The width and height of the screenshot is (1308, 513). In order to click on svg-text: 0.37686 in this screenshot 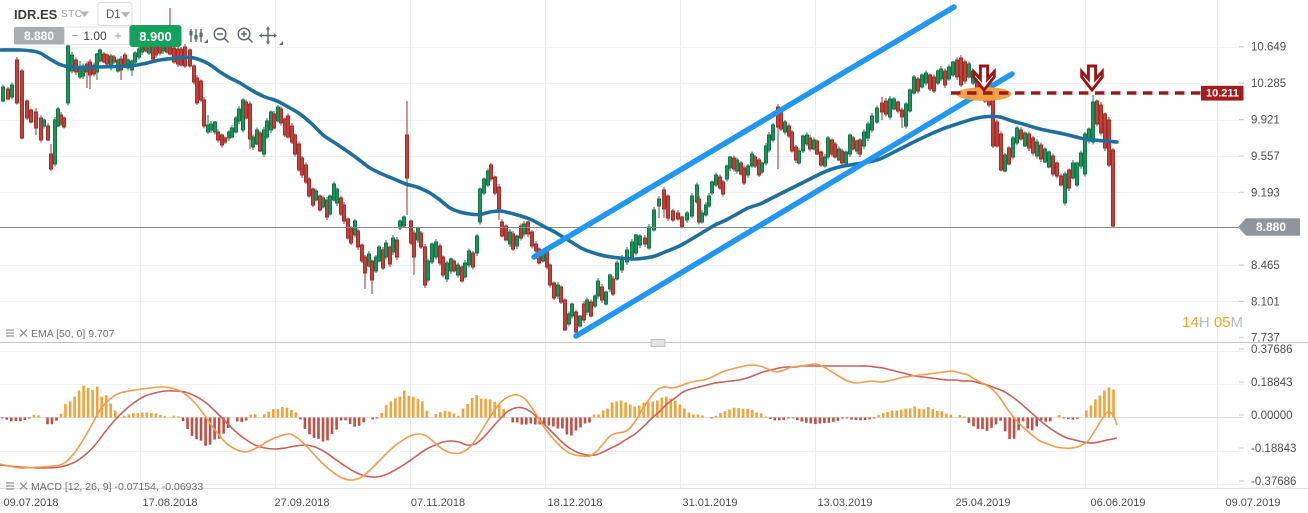, I will do `click(1272, 350)`.